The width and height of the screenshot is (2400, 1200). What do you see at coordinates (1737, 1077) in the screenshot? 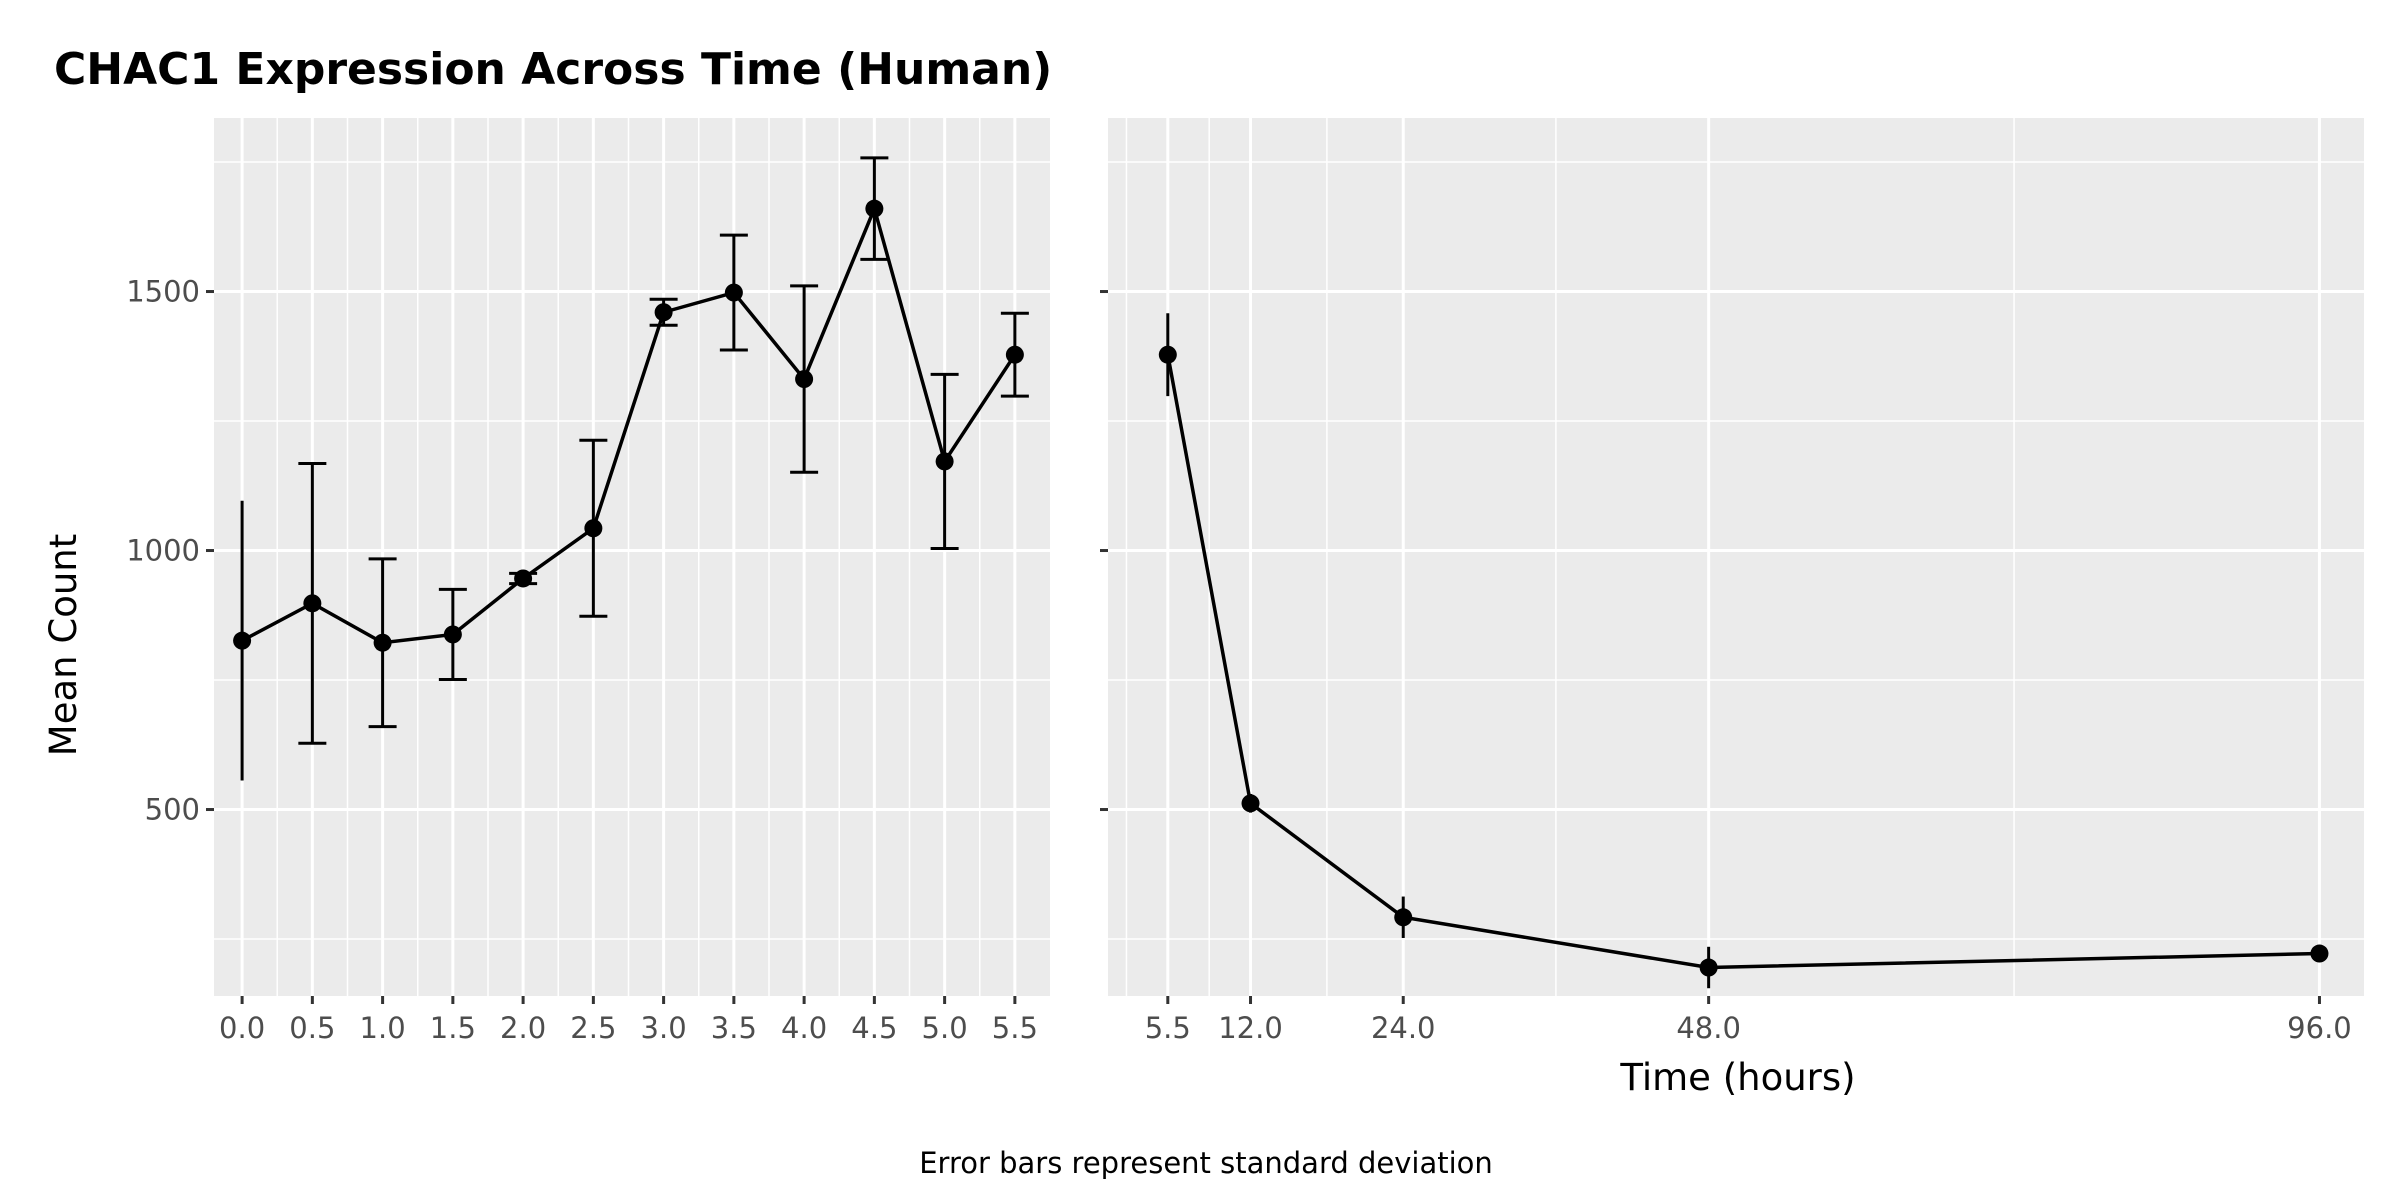
I see `x-axis-label: Time (hours)` at bounding box center [1737, 1077].